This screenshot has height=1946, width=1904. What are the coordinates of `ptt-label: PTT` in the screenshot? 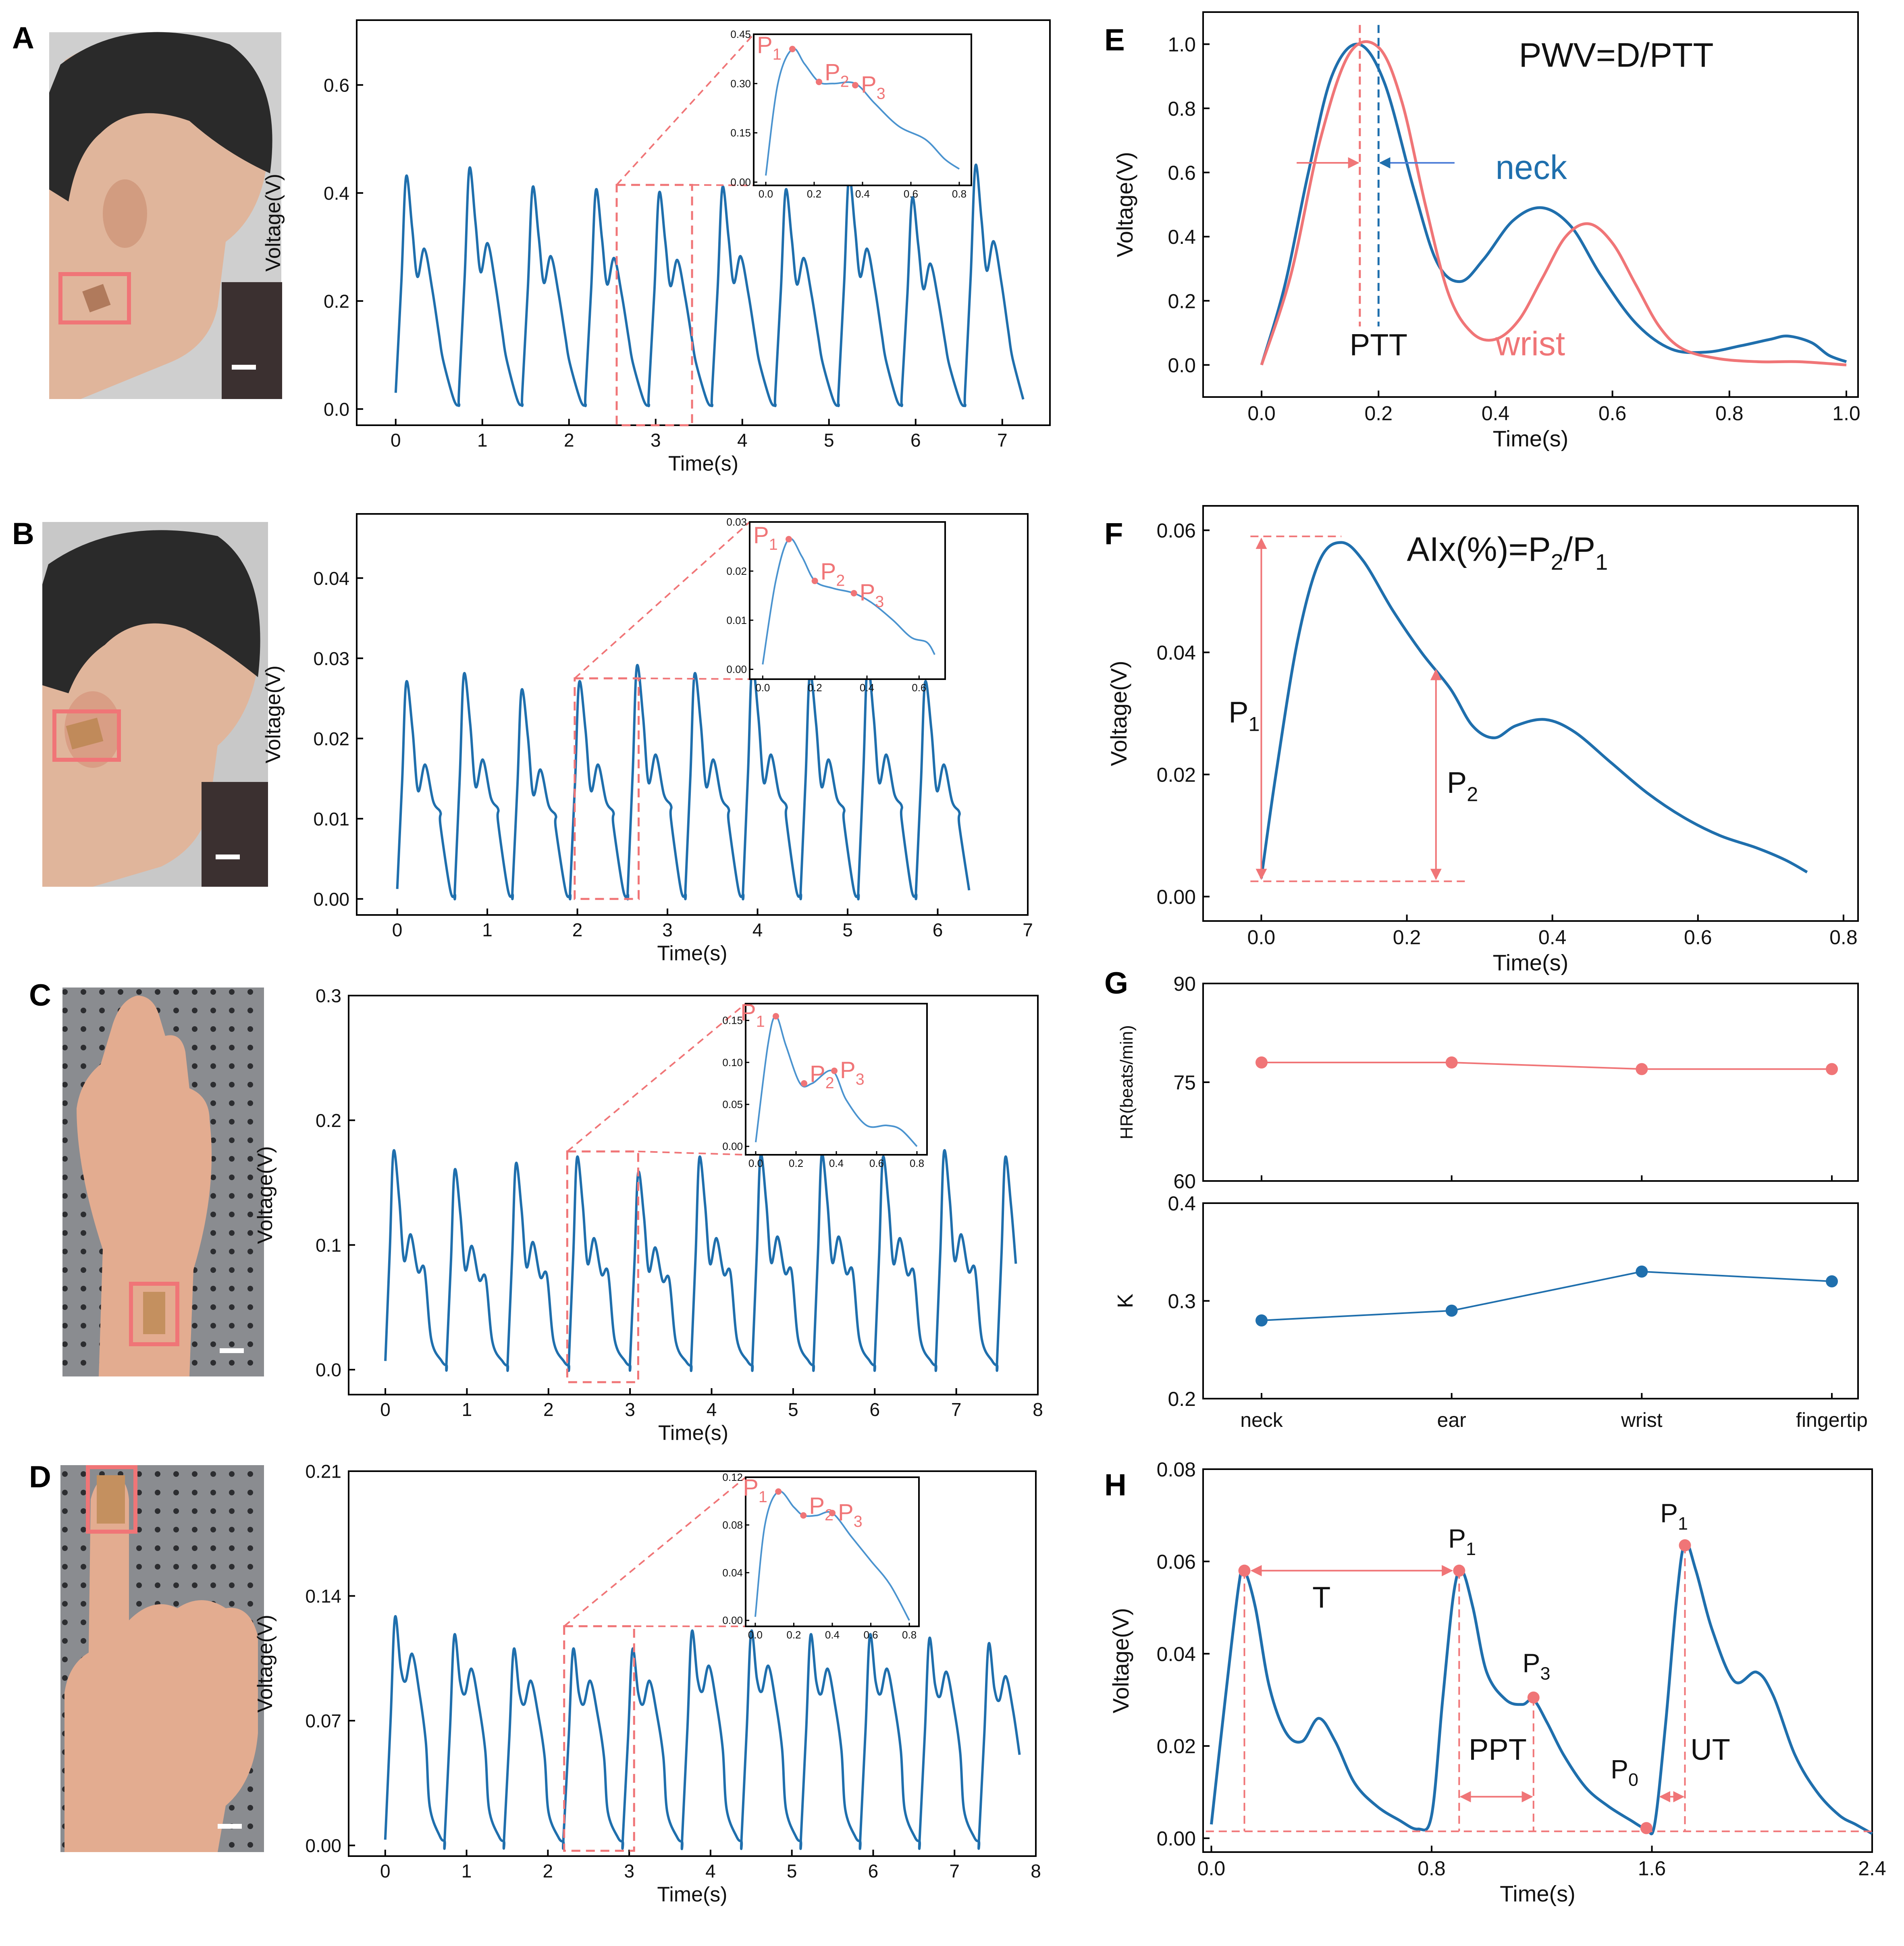 It's located at (1378, 345).